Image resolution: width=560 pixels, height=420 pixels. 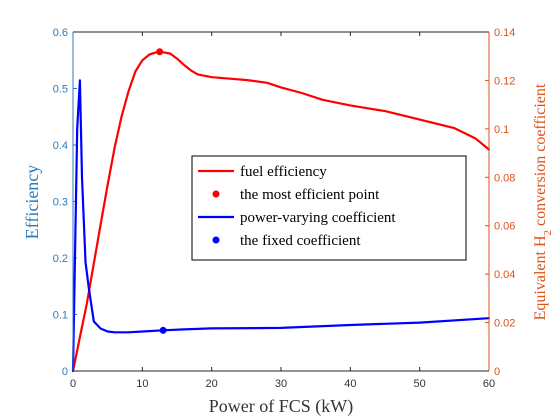 I want to click on left-axis-ticks: 0 0.1 0.2 0.3 0.4 0.5 0.6, so click(x=65, y=202).